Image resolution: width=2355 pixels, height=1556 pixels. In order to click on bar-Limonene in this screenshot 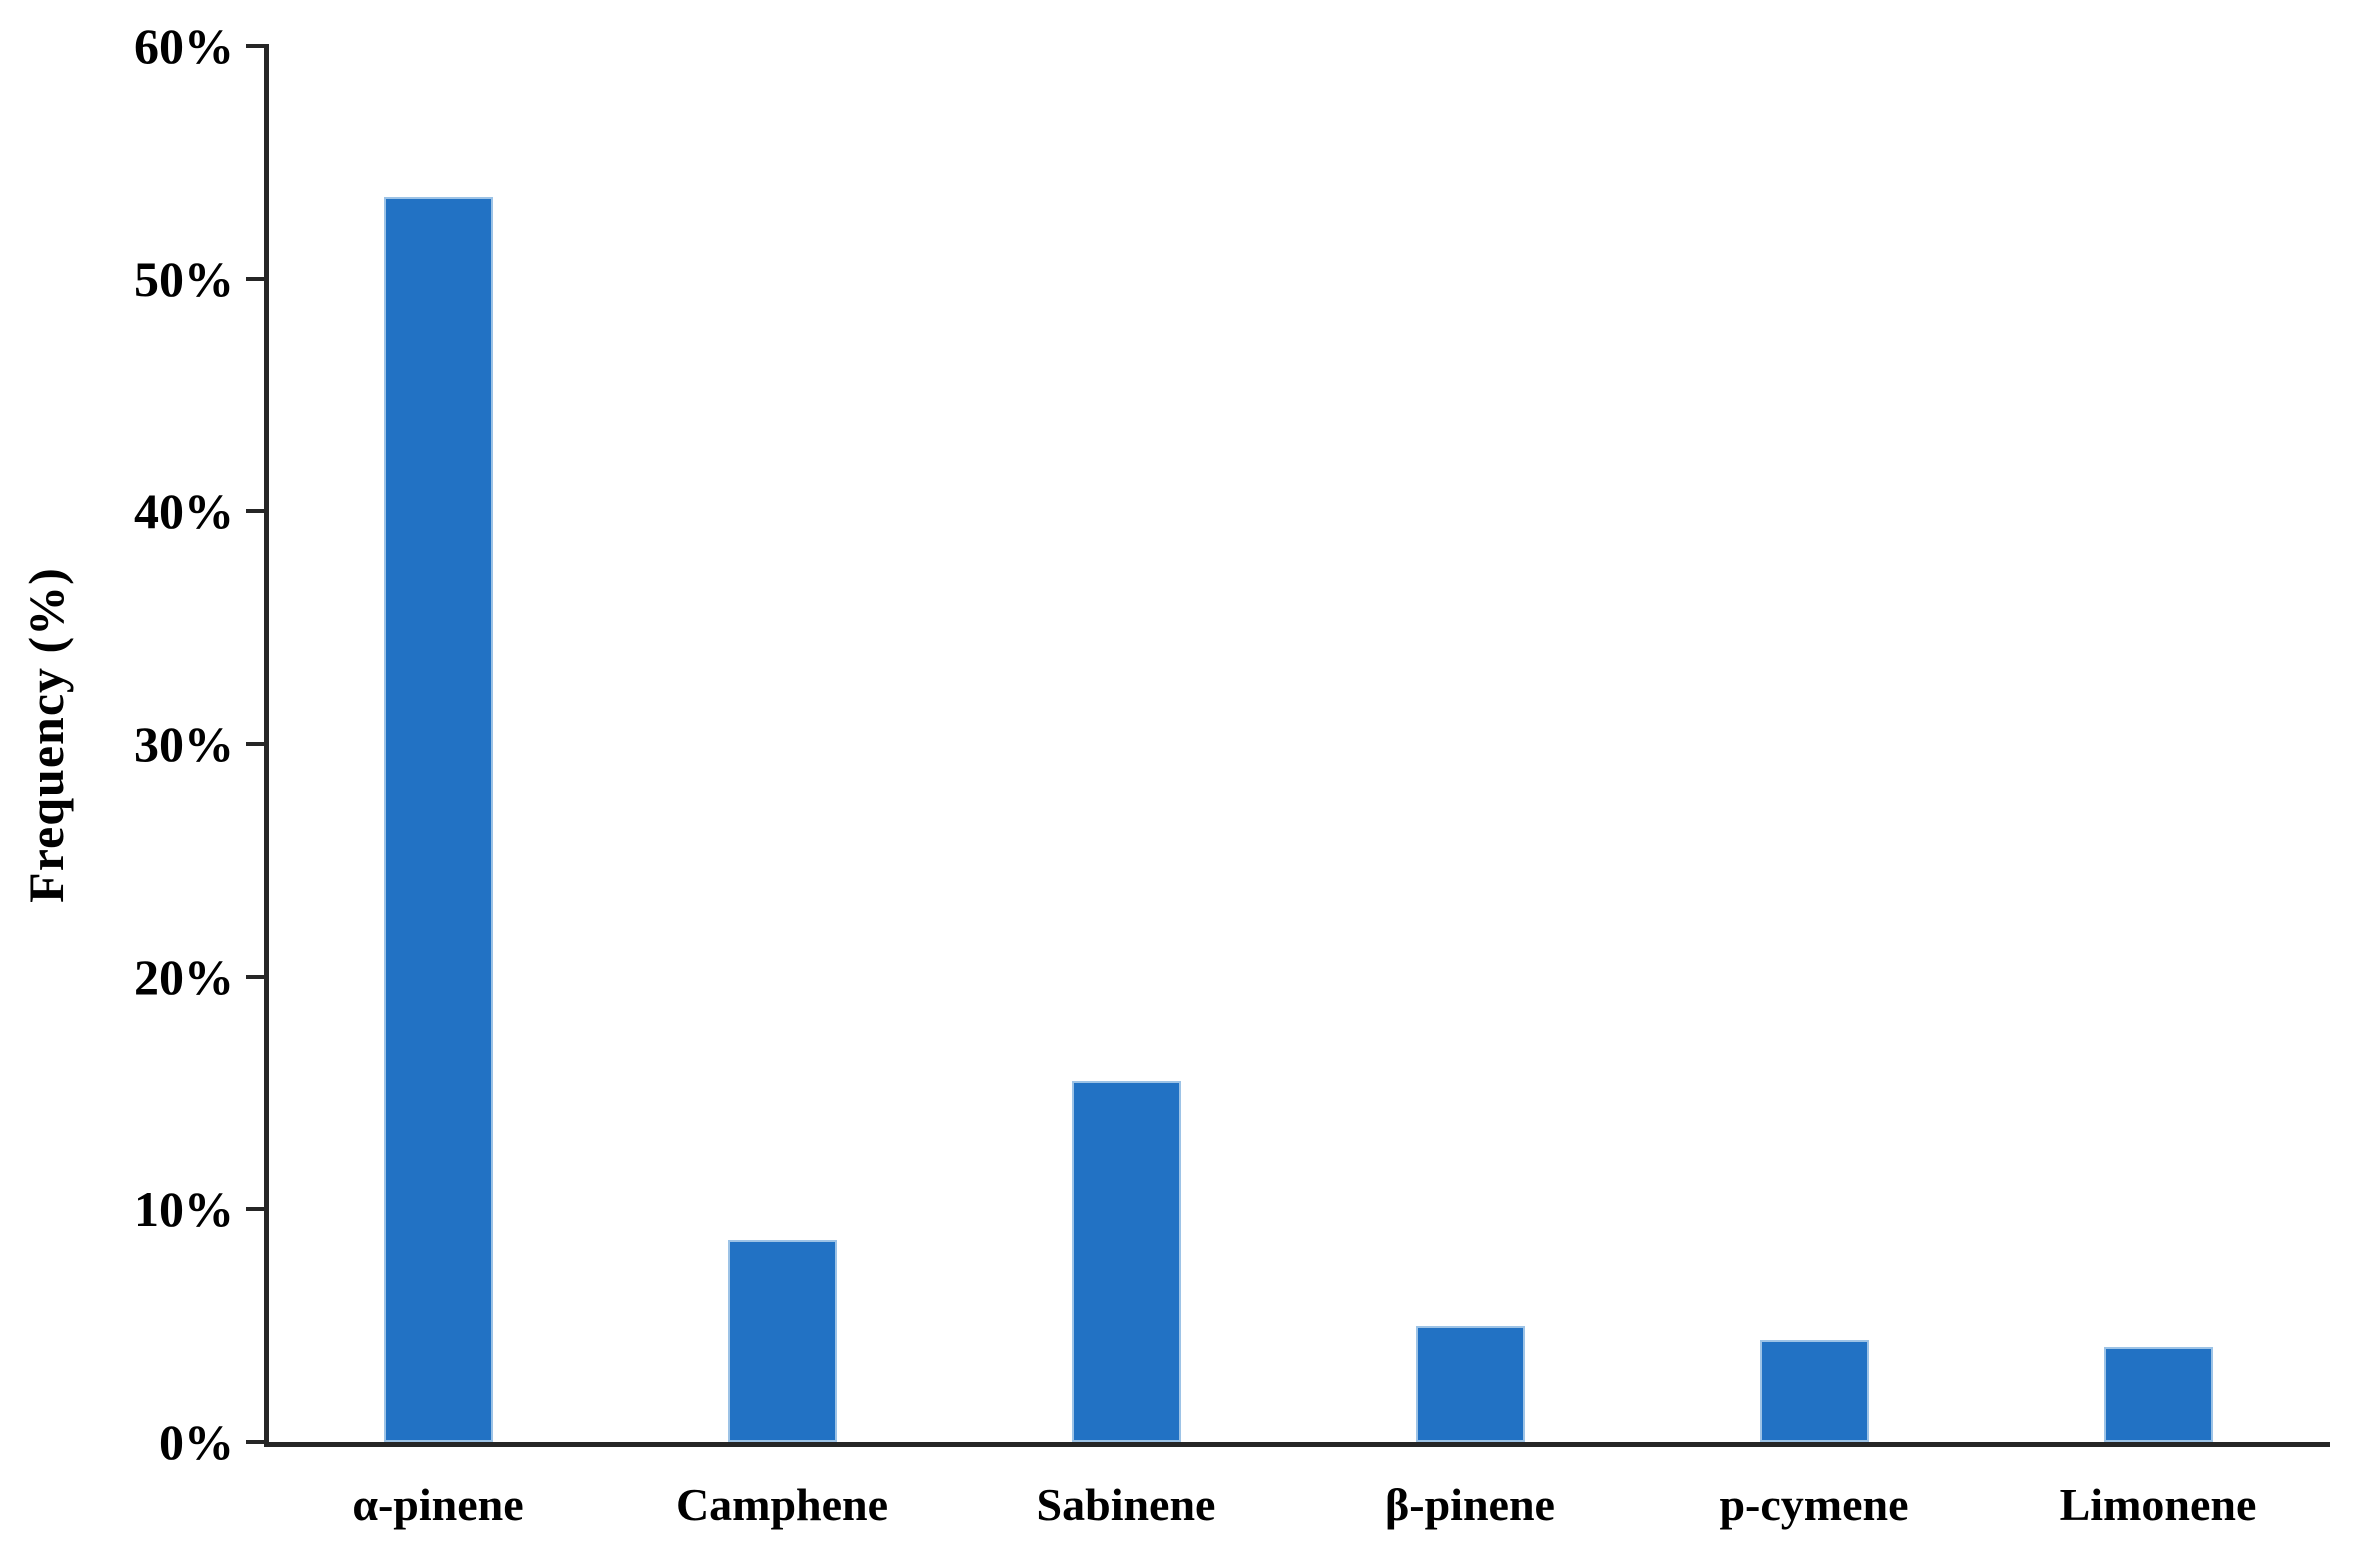, I will do `click(2158, 1394)`.